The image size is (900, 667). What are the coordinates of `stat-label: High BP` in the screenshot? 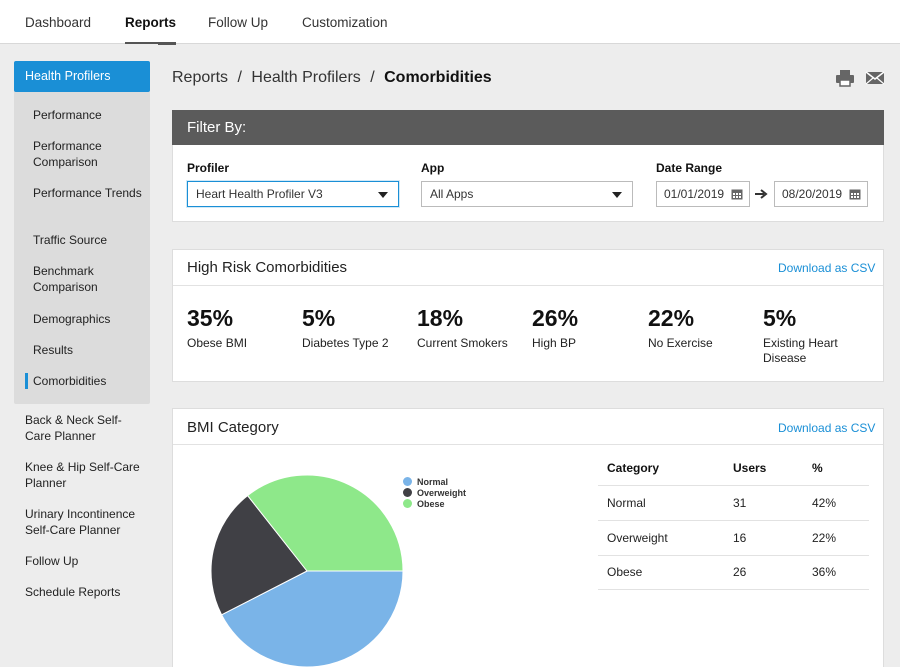 It's located at (554, 343).